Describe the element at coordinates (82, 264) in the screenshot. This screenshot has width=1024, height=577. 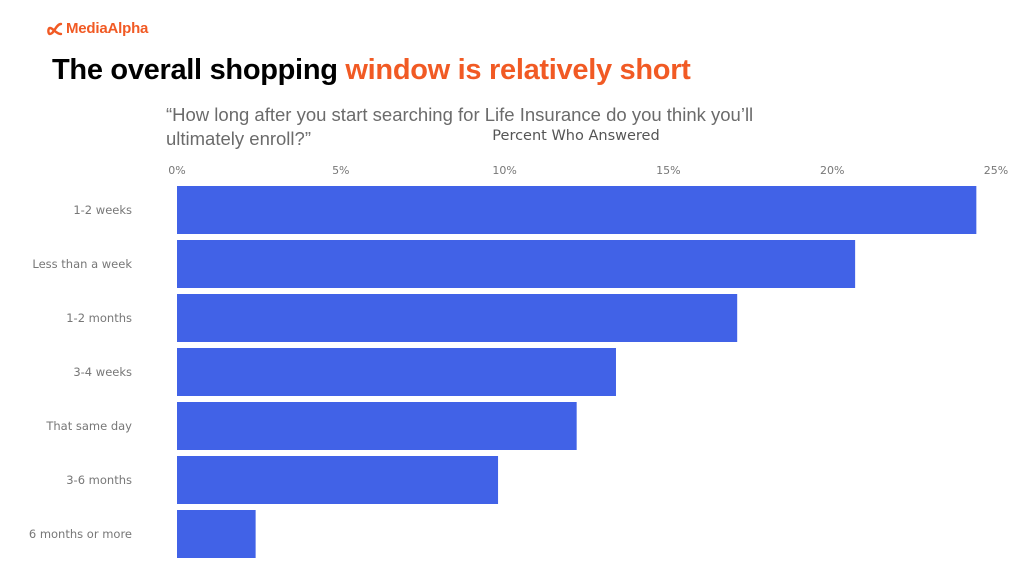
I see `category-label: Less than a week` at that location.